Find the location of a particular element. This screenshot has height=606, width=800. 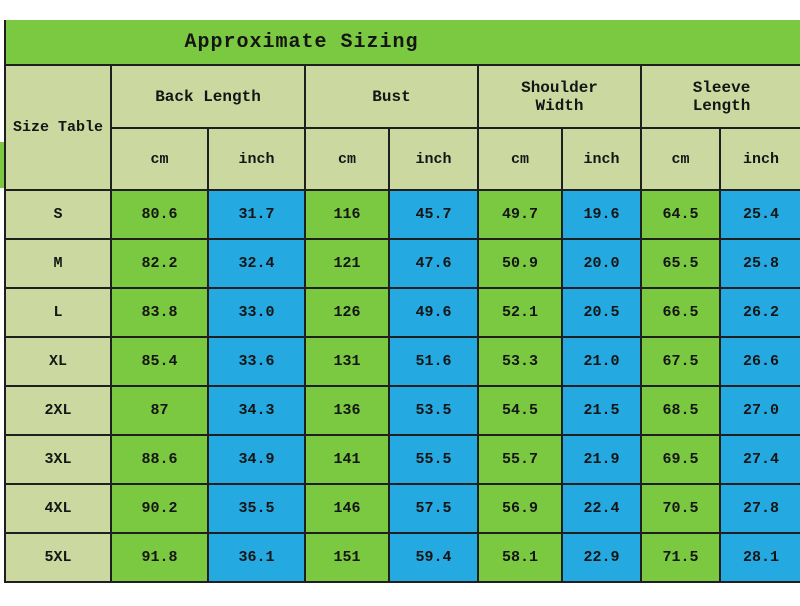

value-cell: 25.4 is located at coordinates (759, 214).